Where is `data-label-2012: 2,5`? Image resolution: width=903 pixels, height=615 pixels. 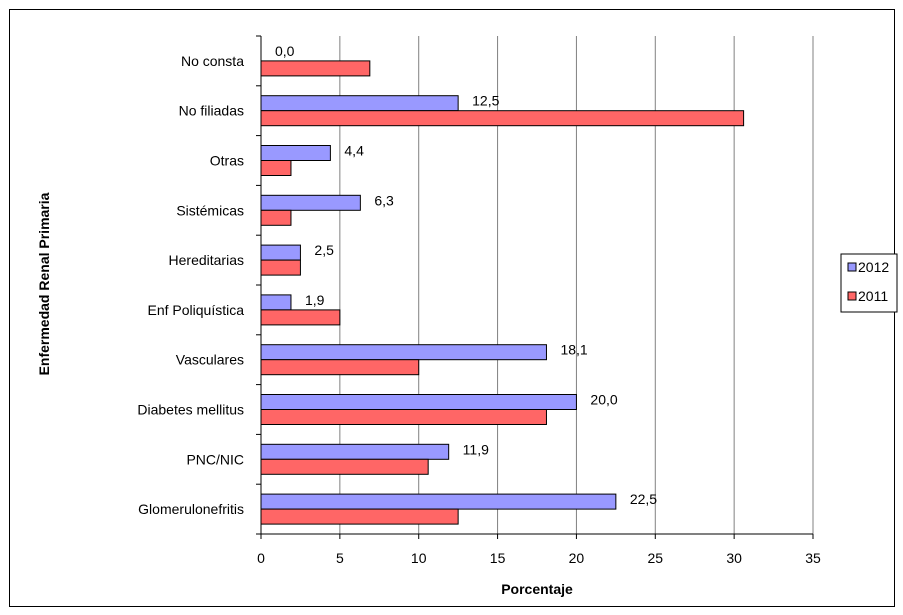
data-label-2012: 2,5 is located at coordinates (324, 250).